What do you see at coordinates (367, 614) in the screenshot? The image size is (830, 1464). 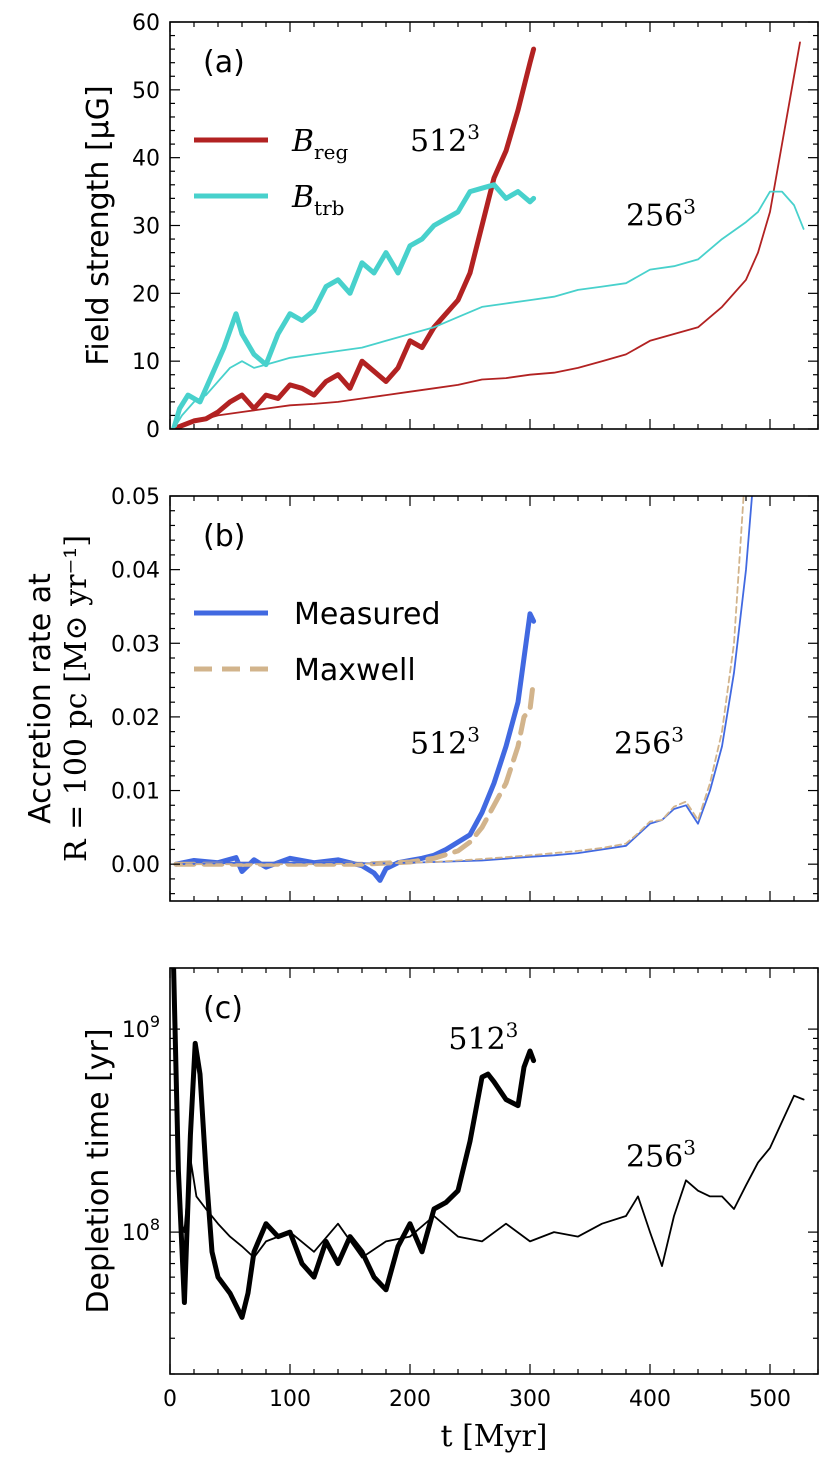 I see `legend-label-b-0: Measured` at bounding box center [367, 614].